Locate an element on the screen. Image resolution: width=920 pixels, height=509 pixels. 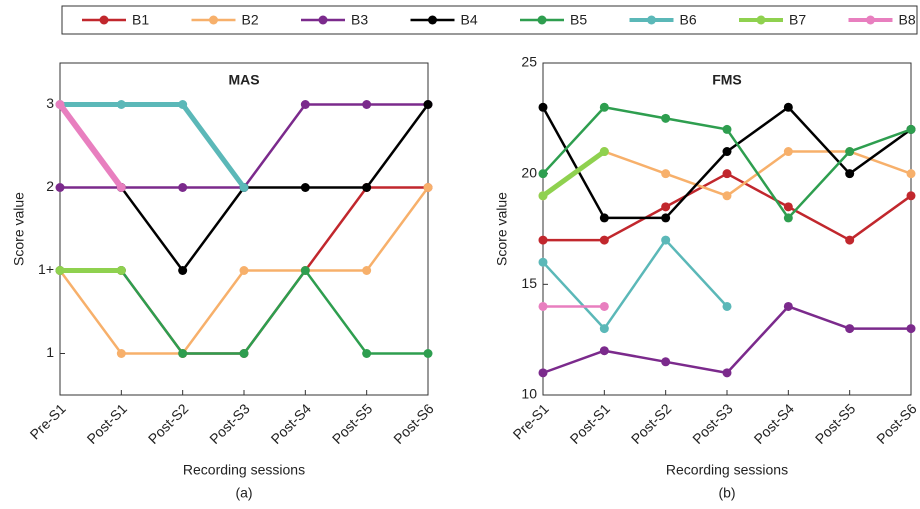
y-tick-label: 10 is located at coordinates (529, 394).